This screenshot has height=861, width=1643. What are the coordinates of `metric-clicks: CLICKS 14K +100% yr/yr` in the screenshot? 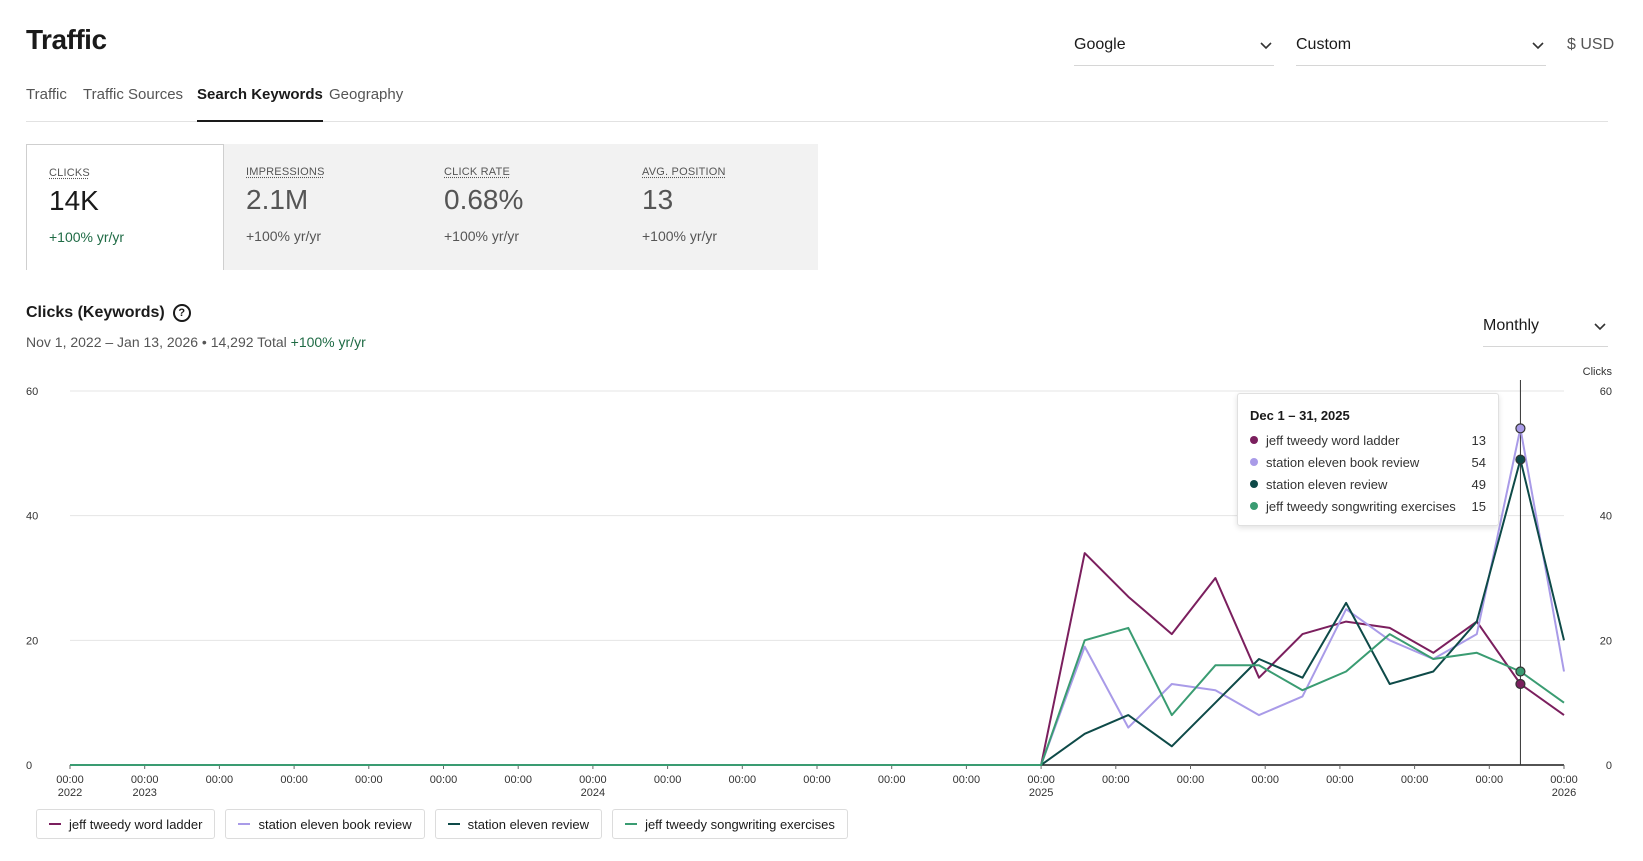 It's located at (125, 207).